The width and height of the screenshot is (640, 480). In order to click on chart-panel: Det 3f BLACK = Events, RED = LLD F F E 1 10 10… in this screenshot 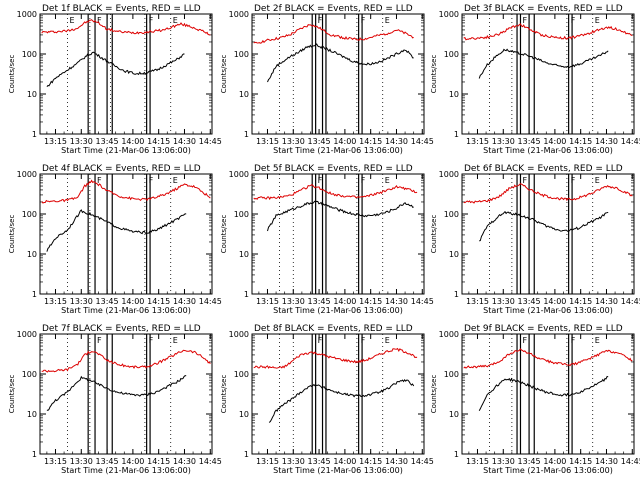, I will do `click(535, 79)`.